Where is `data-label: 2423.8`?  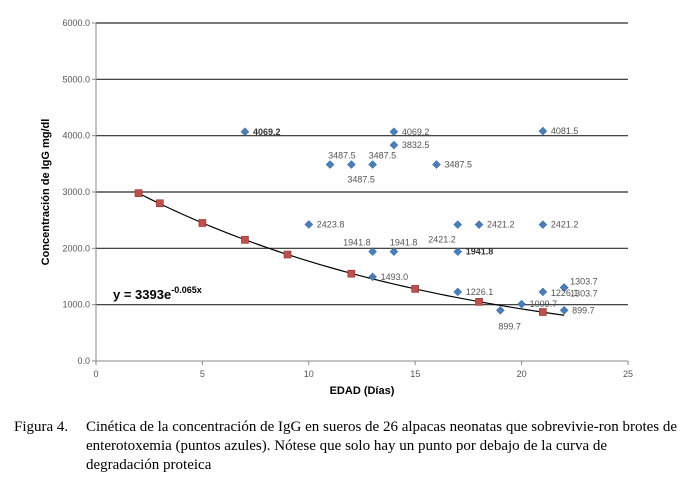
data-label: 2423.8 is located at coordinates (331, 224).